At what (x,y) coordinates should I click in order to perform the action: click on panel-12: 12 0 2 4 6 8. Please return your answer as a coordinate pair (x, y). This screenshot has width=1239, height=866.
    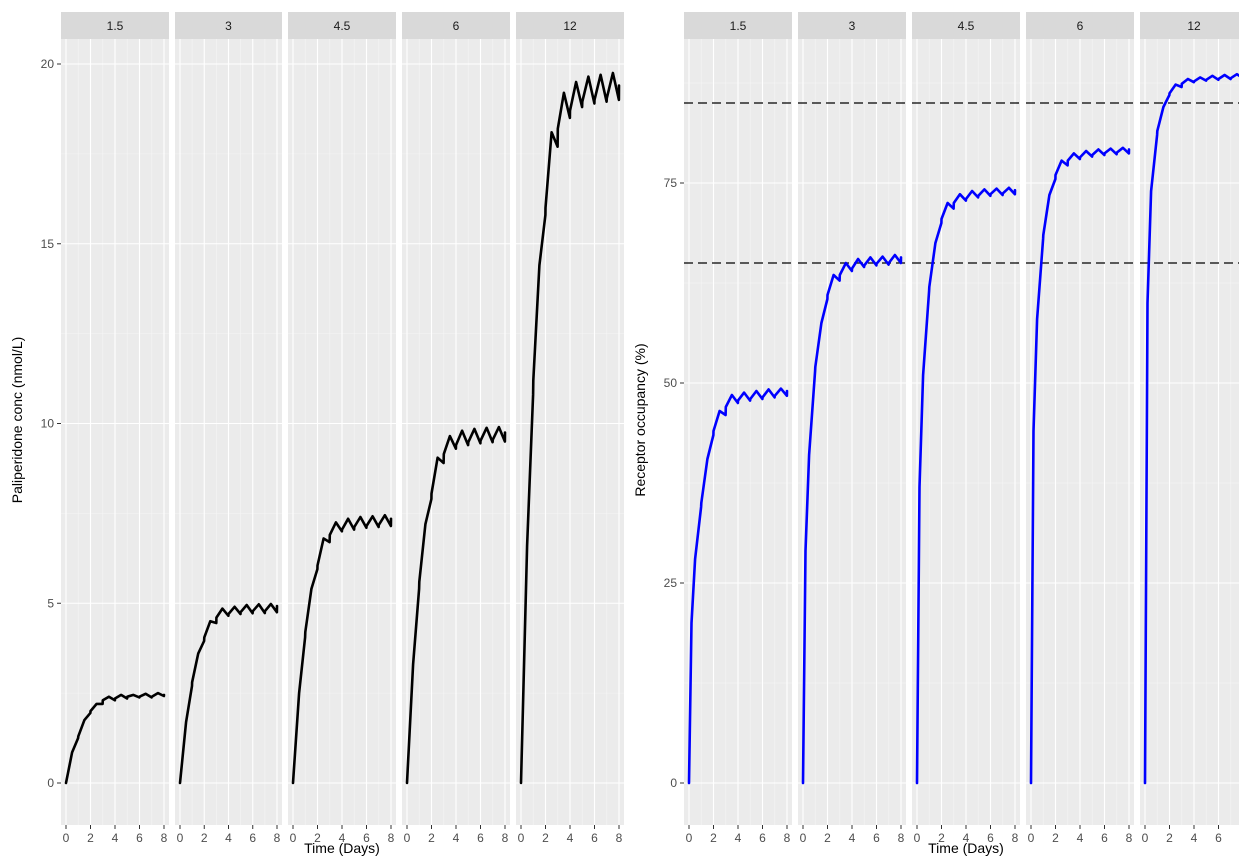
    Looking at the image, I should click on (570, 428).